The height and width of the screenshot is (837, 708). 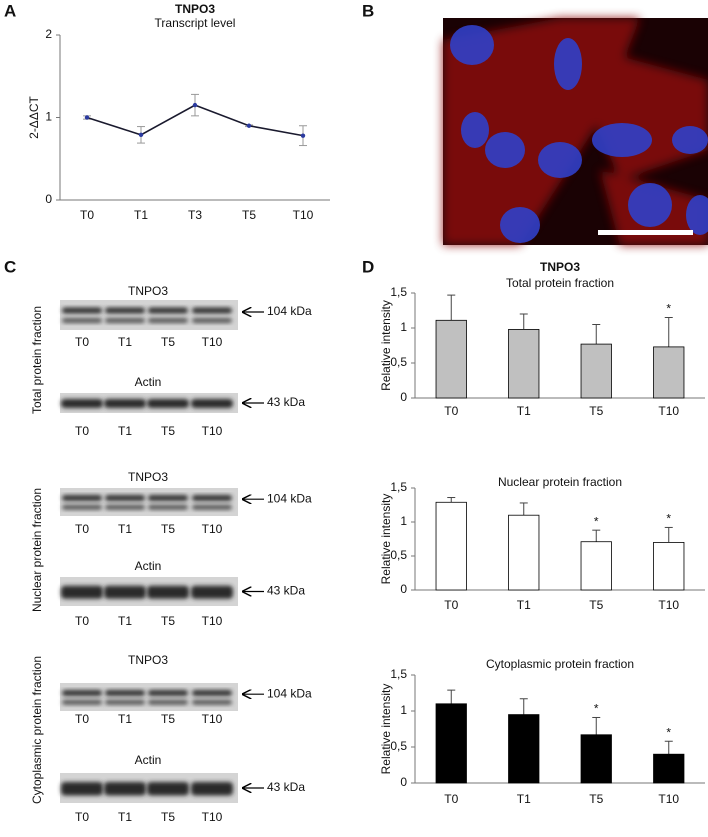 What do you see at coordinates (37, 550) in the screenshot?
I see `blot-group-label: Nuclear protein fraction` at bounding box center [37, 550].